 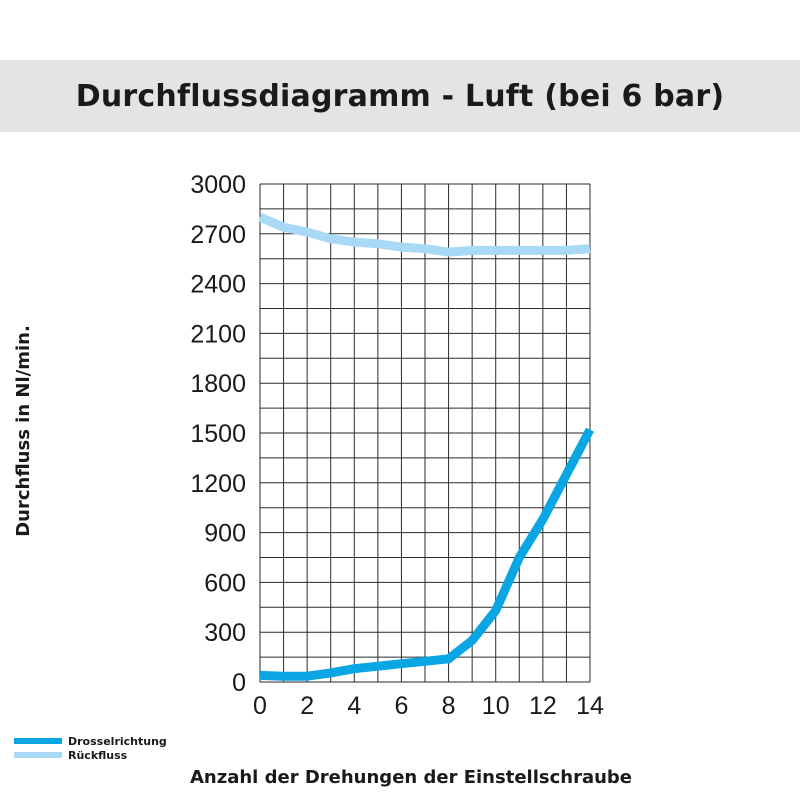 What do you see at coordinates (239, 683) in the screenshot?
I see `y-tick-label: 0` at bounding box center [239, 683].